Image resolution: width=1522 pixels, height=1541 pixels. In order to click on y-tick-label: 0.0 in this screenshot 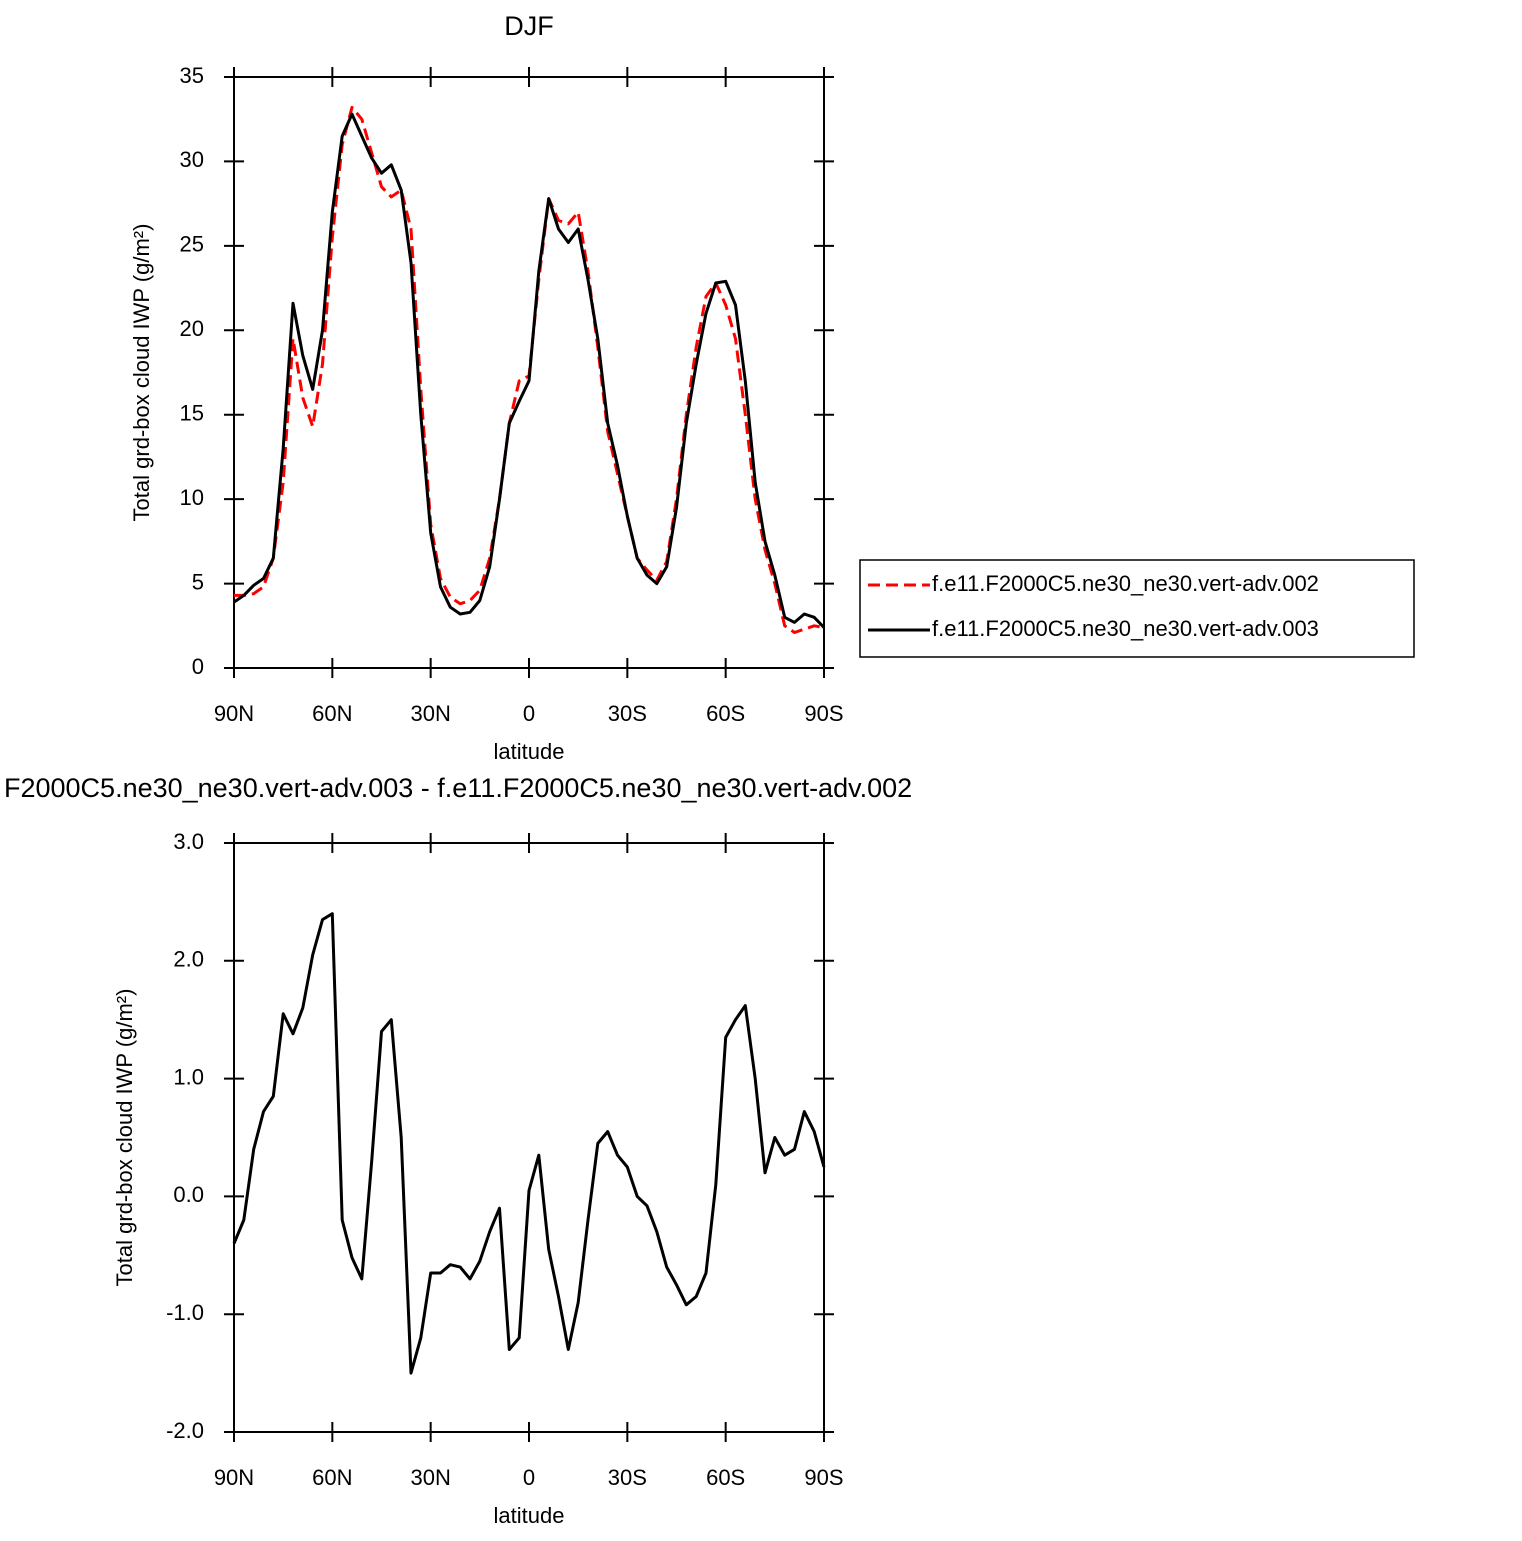, I will do `click(188, 1194)`.